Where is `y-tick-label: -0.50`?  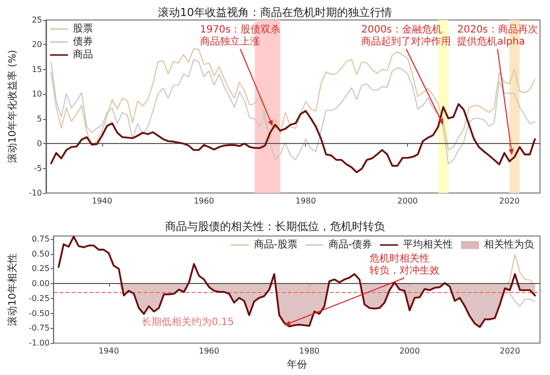 y-tick-label: -0.50 is located at coordinates (39, 313).